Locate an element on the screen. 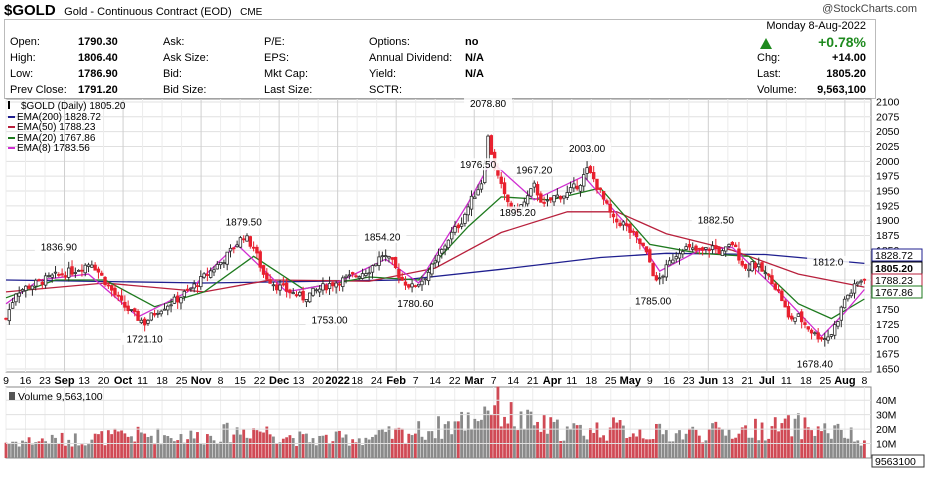 Image resolution: width=925 pixels, height=486 pixels. legend-swatch is located at coordinates (11, 137).